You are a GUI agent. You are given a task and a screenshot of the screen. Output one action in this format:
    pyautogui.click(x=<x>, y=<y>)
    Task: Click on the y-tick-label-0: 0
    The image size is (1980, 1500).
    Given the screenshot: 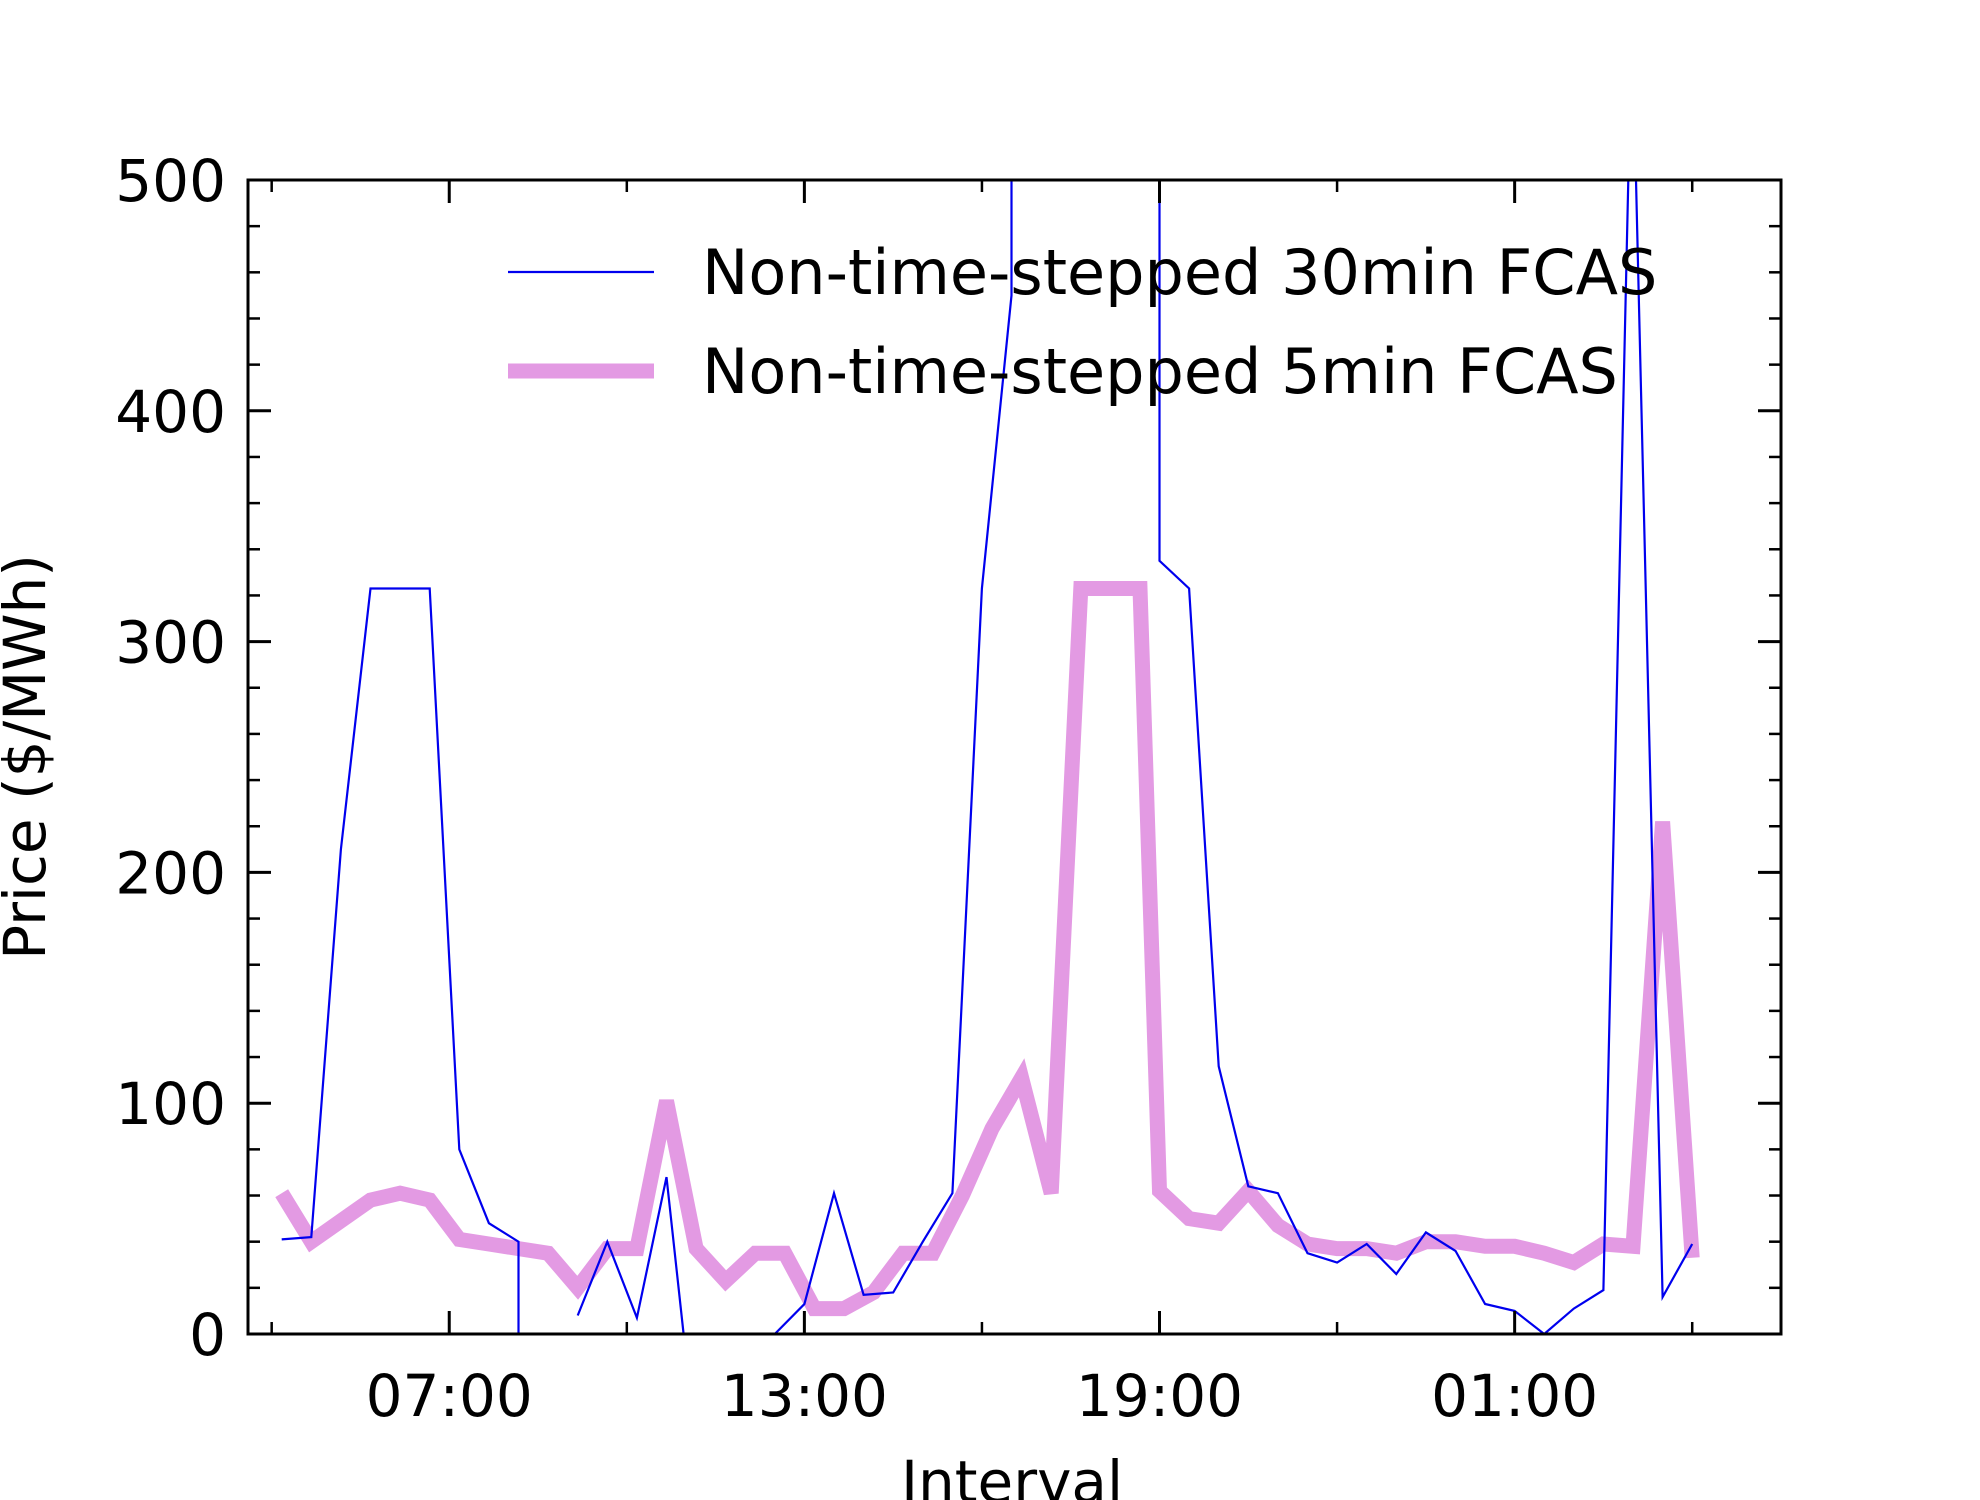 What is the action you would take?
    pyautogui.click(x=207, y=1335)
    